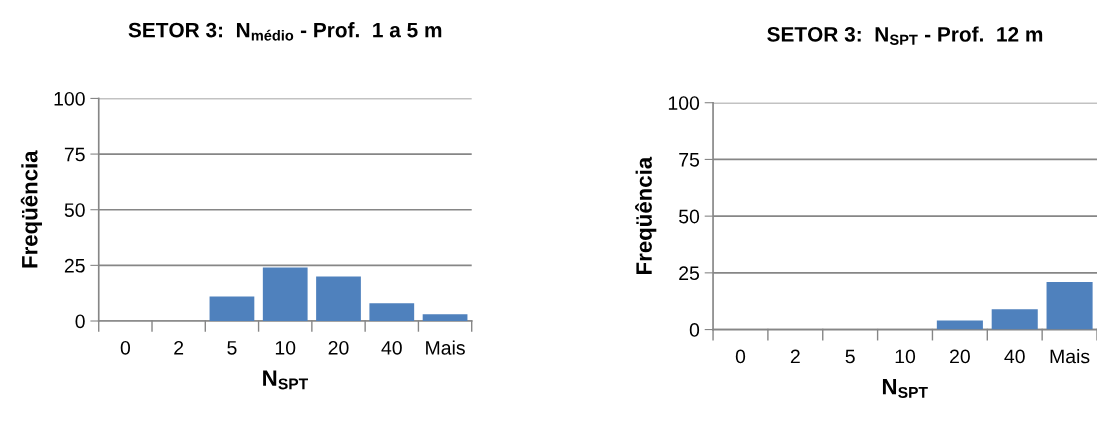 The image size is (1097, 428). Describe the element at coordinates (285, 31) in the screenshot. I see `chart-title: SETOR 3: N$_{médio}$ - Prof. 1 a 5 m` at that location.